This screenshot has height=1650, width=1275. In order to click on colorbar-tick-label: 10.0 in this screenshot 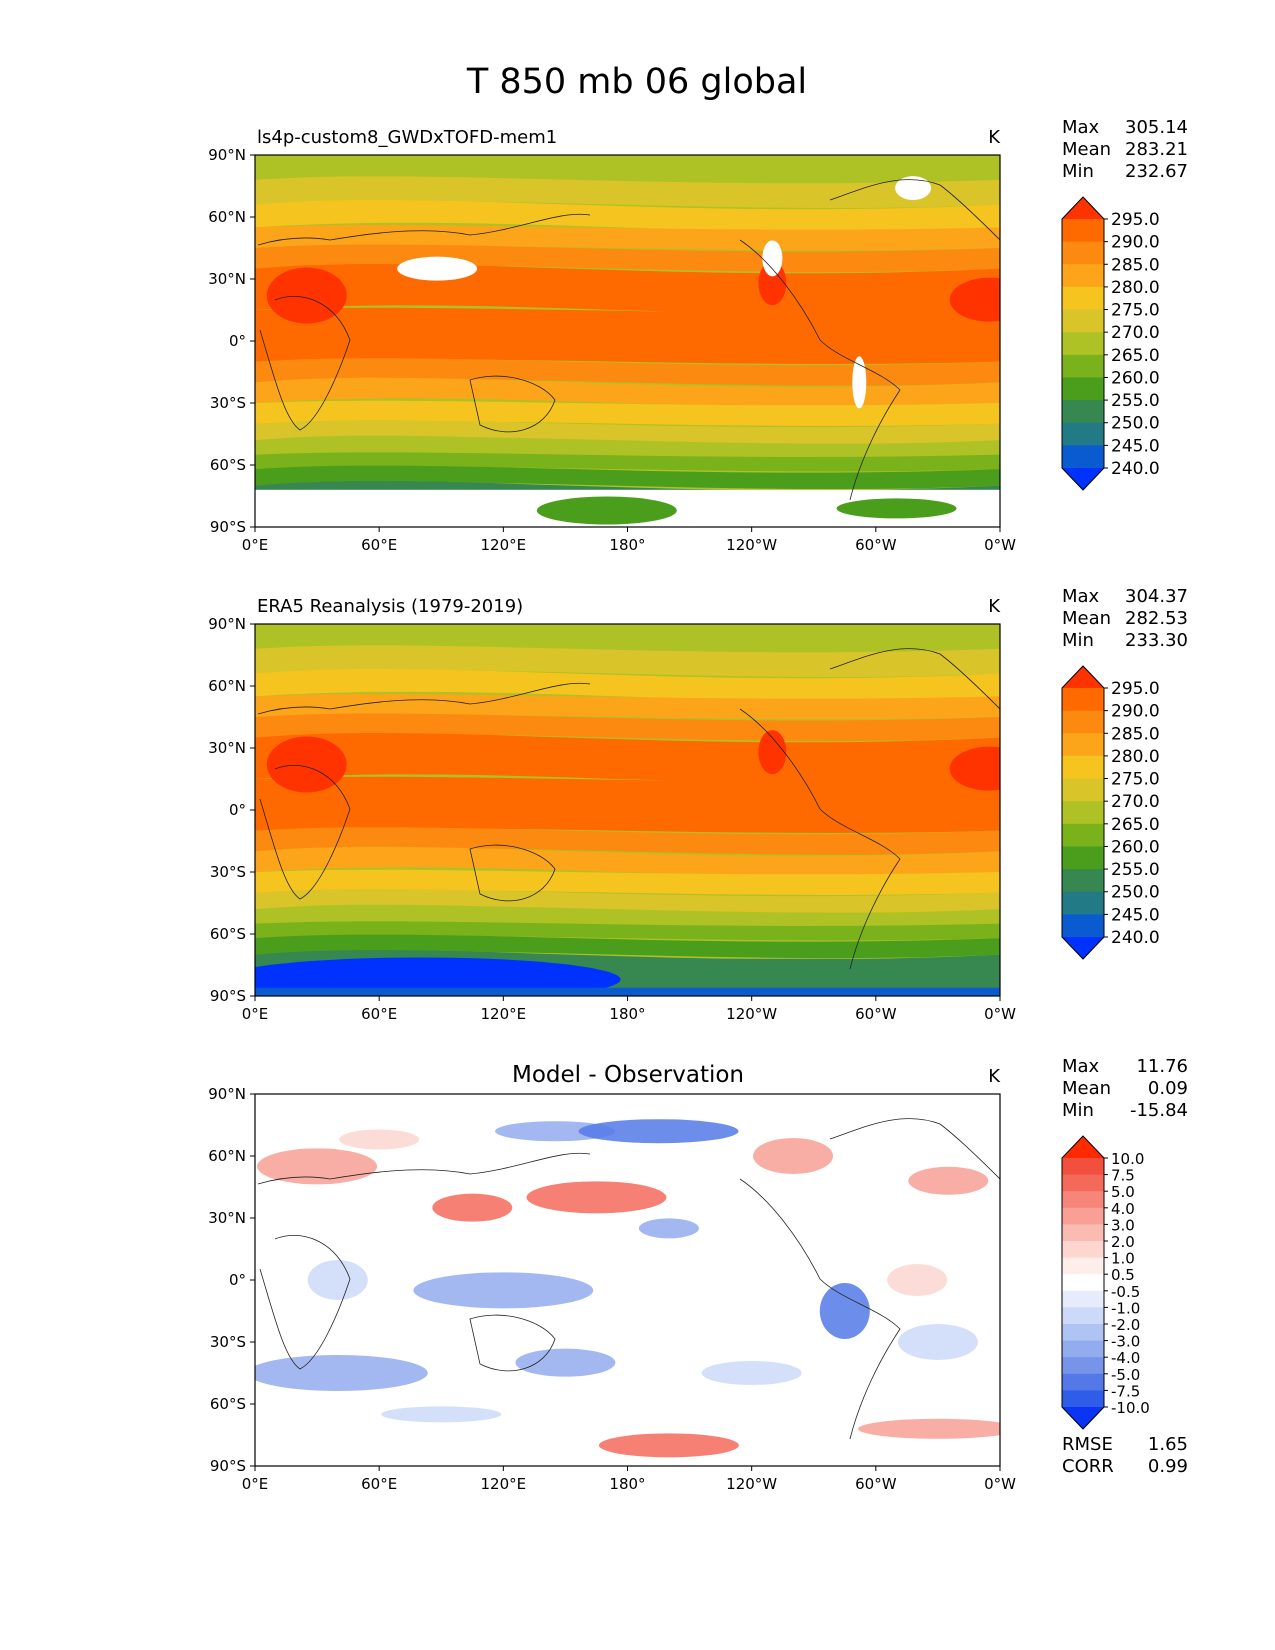, I will do `click(1127, 1159)`.